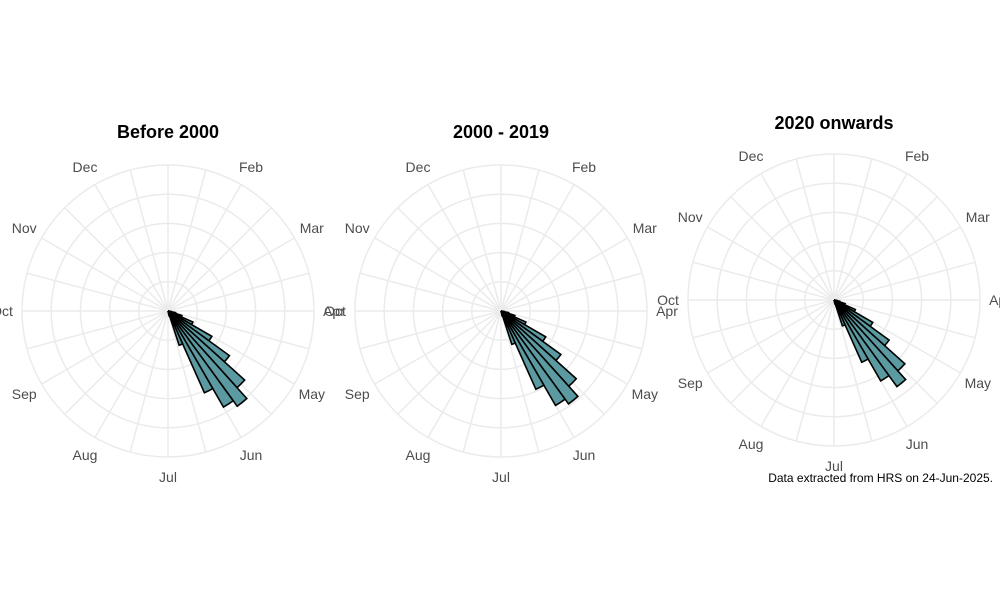 This screenshot has width=1000, height=600. I want to click on chart-title: Before 2000, so click(168, 132).